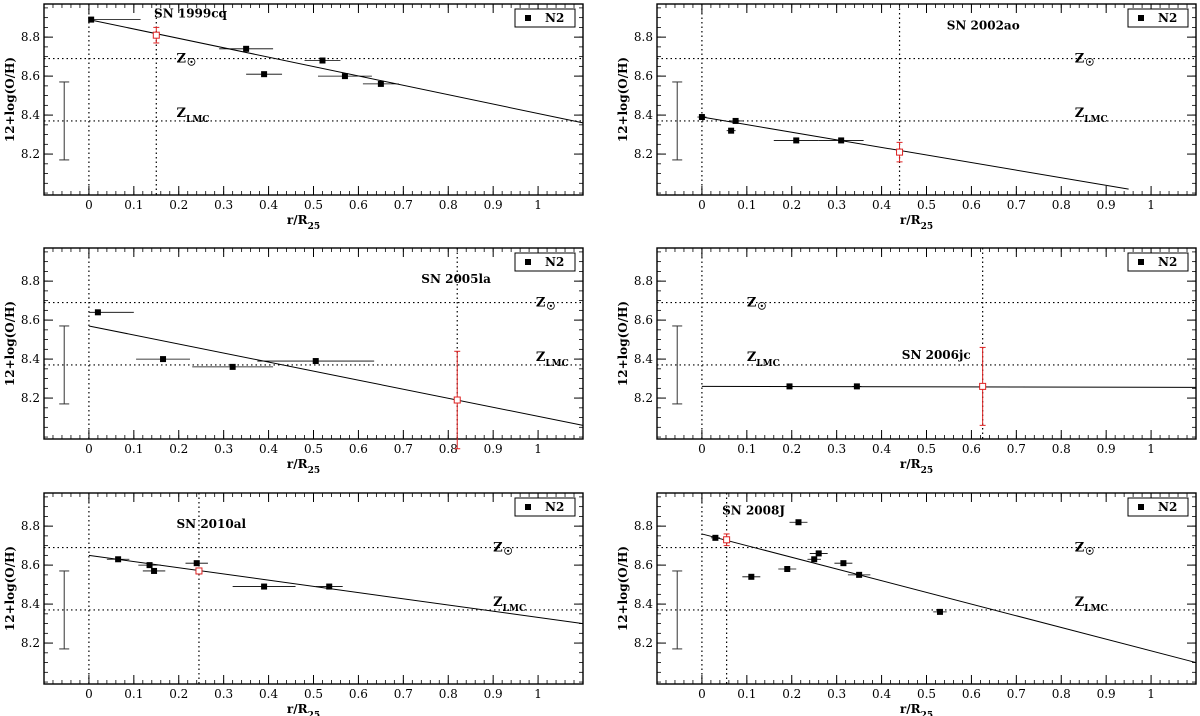 Image resolution: width=1200 pixels, height=716 pixels. Describe the element at coordinates (554, 262) in the screenshot. I see `legend-label: N2` at that location.